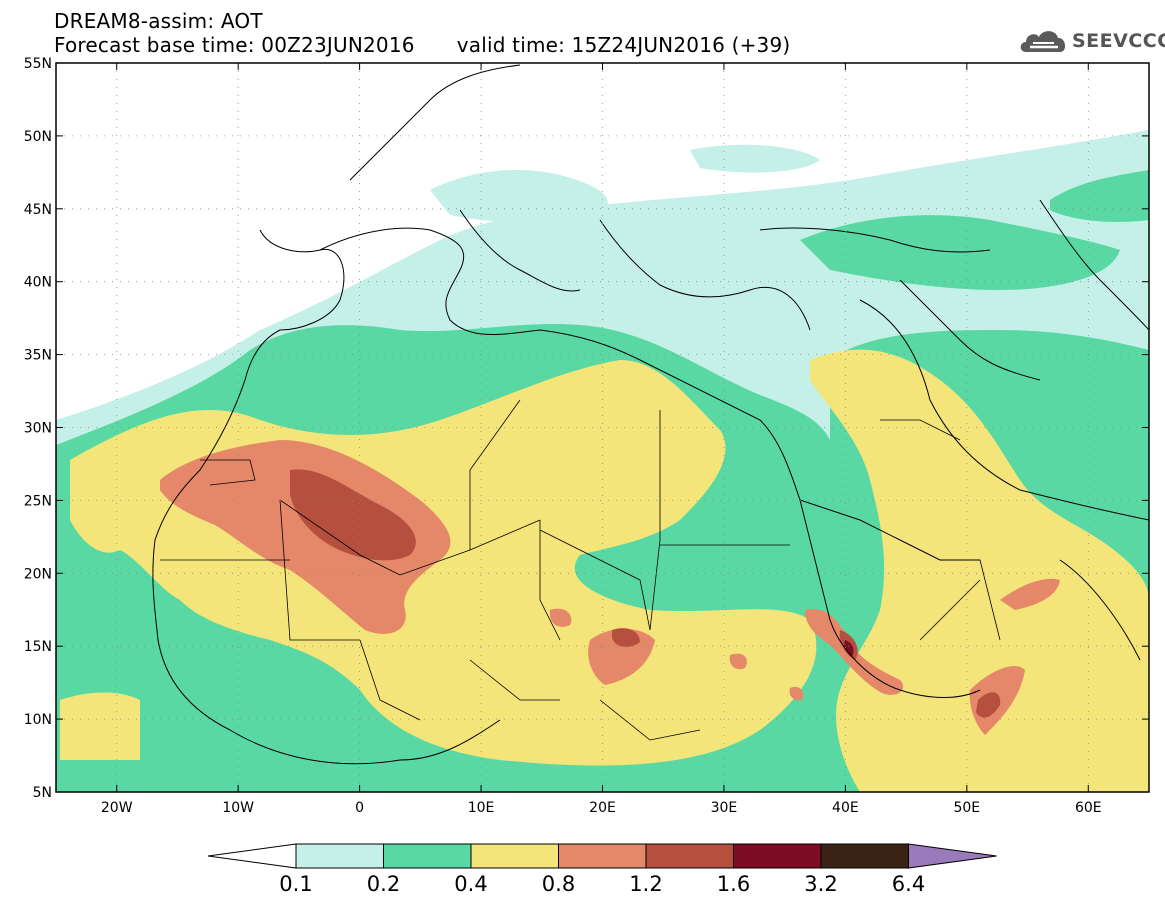  I want to click on lat-label: 55N, so click(38, 64).